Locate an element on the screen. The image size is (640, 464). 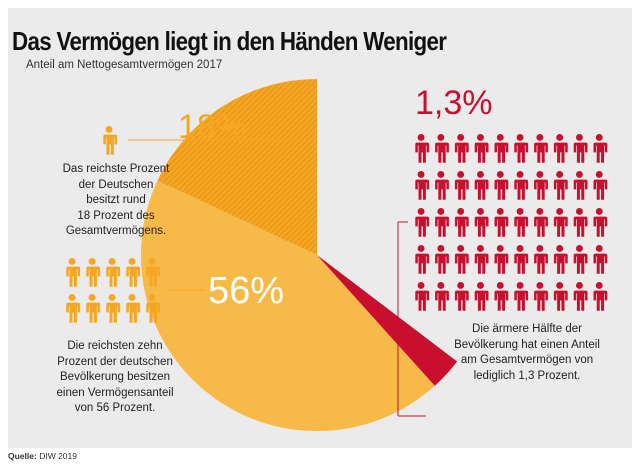
pie-slice-label-mid-percent: 56% is located at coordinates (246, 291).